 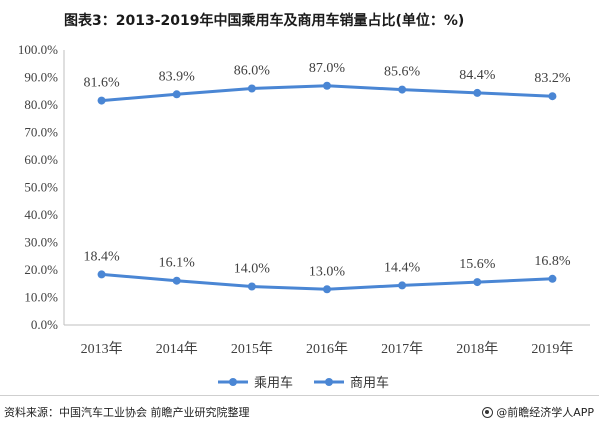 What do you see at coordinates (177, 76) in the screenshot?
I see `data-label: 83.9%` at bounding box center [177, 76].